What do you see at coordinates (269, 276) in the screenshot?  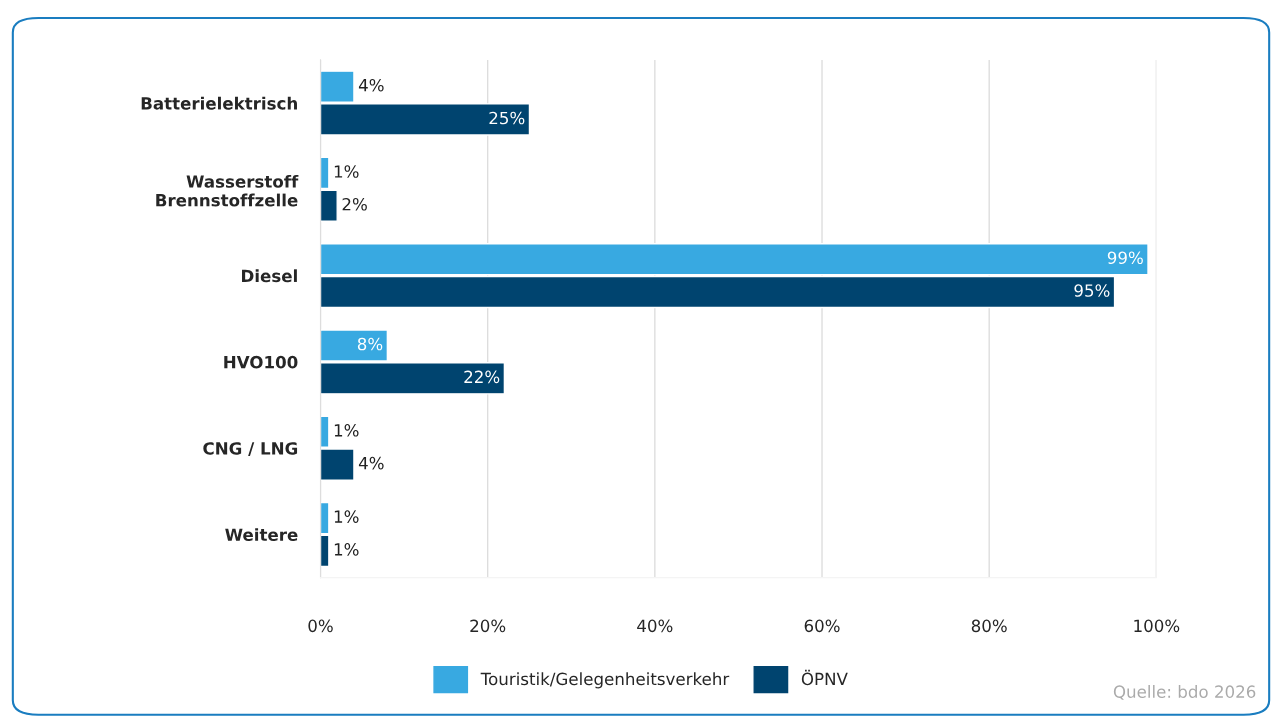 I see `y-tick-label: Diesel` at bounding box center [269, 276].